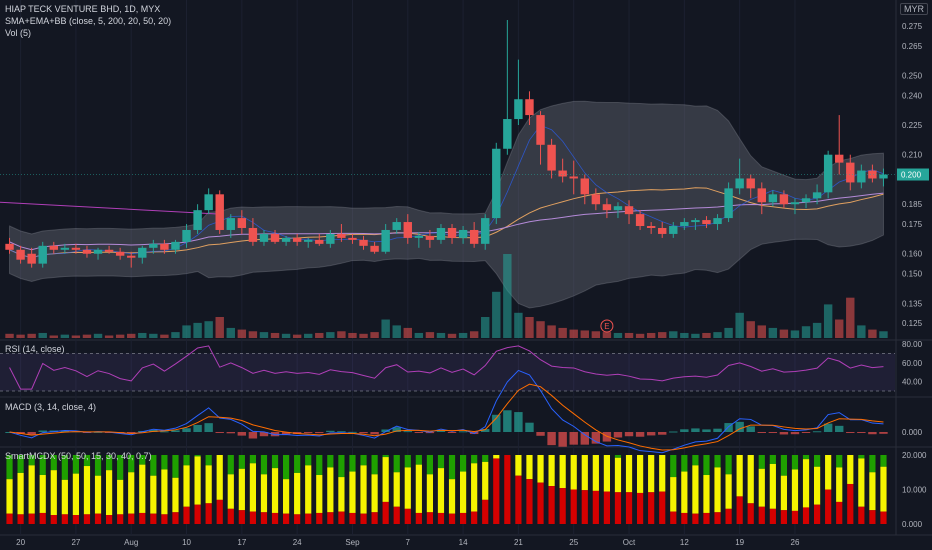  What do you see at coordinates (914, 9) in the screenshot?
I see `currency-badge: MYR` at bounding box center [914, 9].